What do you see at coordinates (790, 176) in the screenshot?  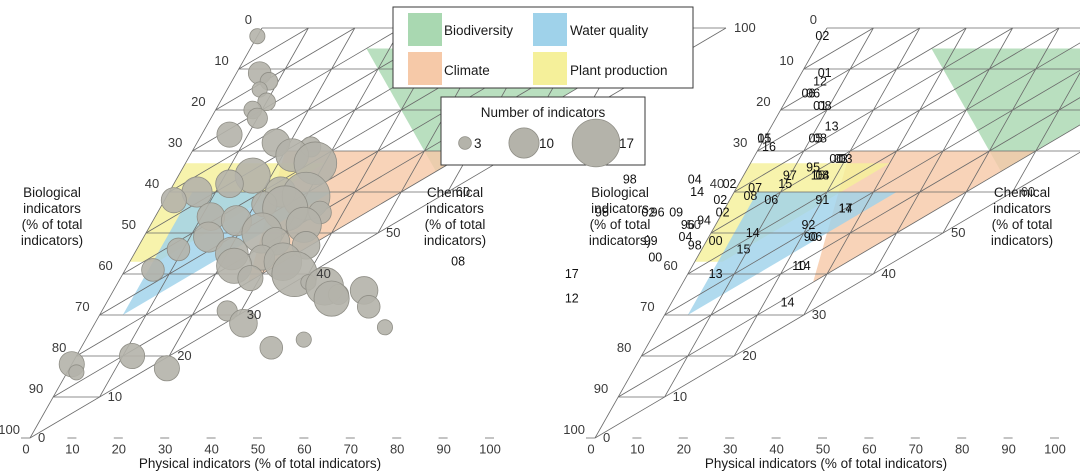 I see `point-label-20: 97` at bounding box center [790, 176].